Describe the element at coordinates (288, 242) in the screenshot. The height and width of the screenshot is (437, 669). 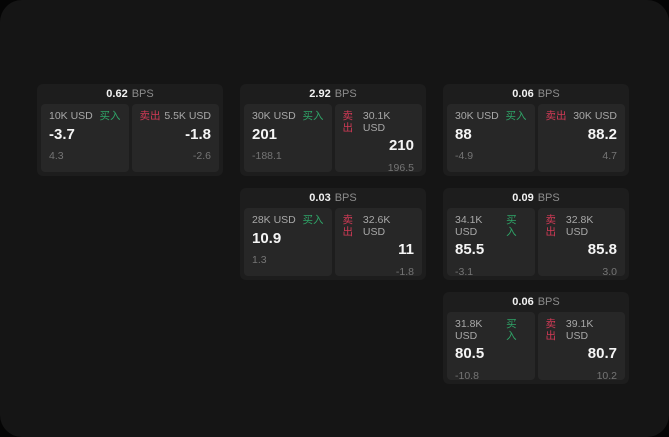
I see `card-4-buy-panel: 28K USD 买入 10.9 1.3` at that location.